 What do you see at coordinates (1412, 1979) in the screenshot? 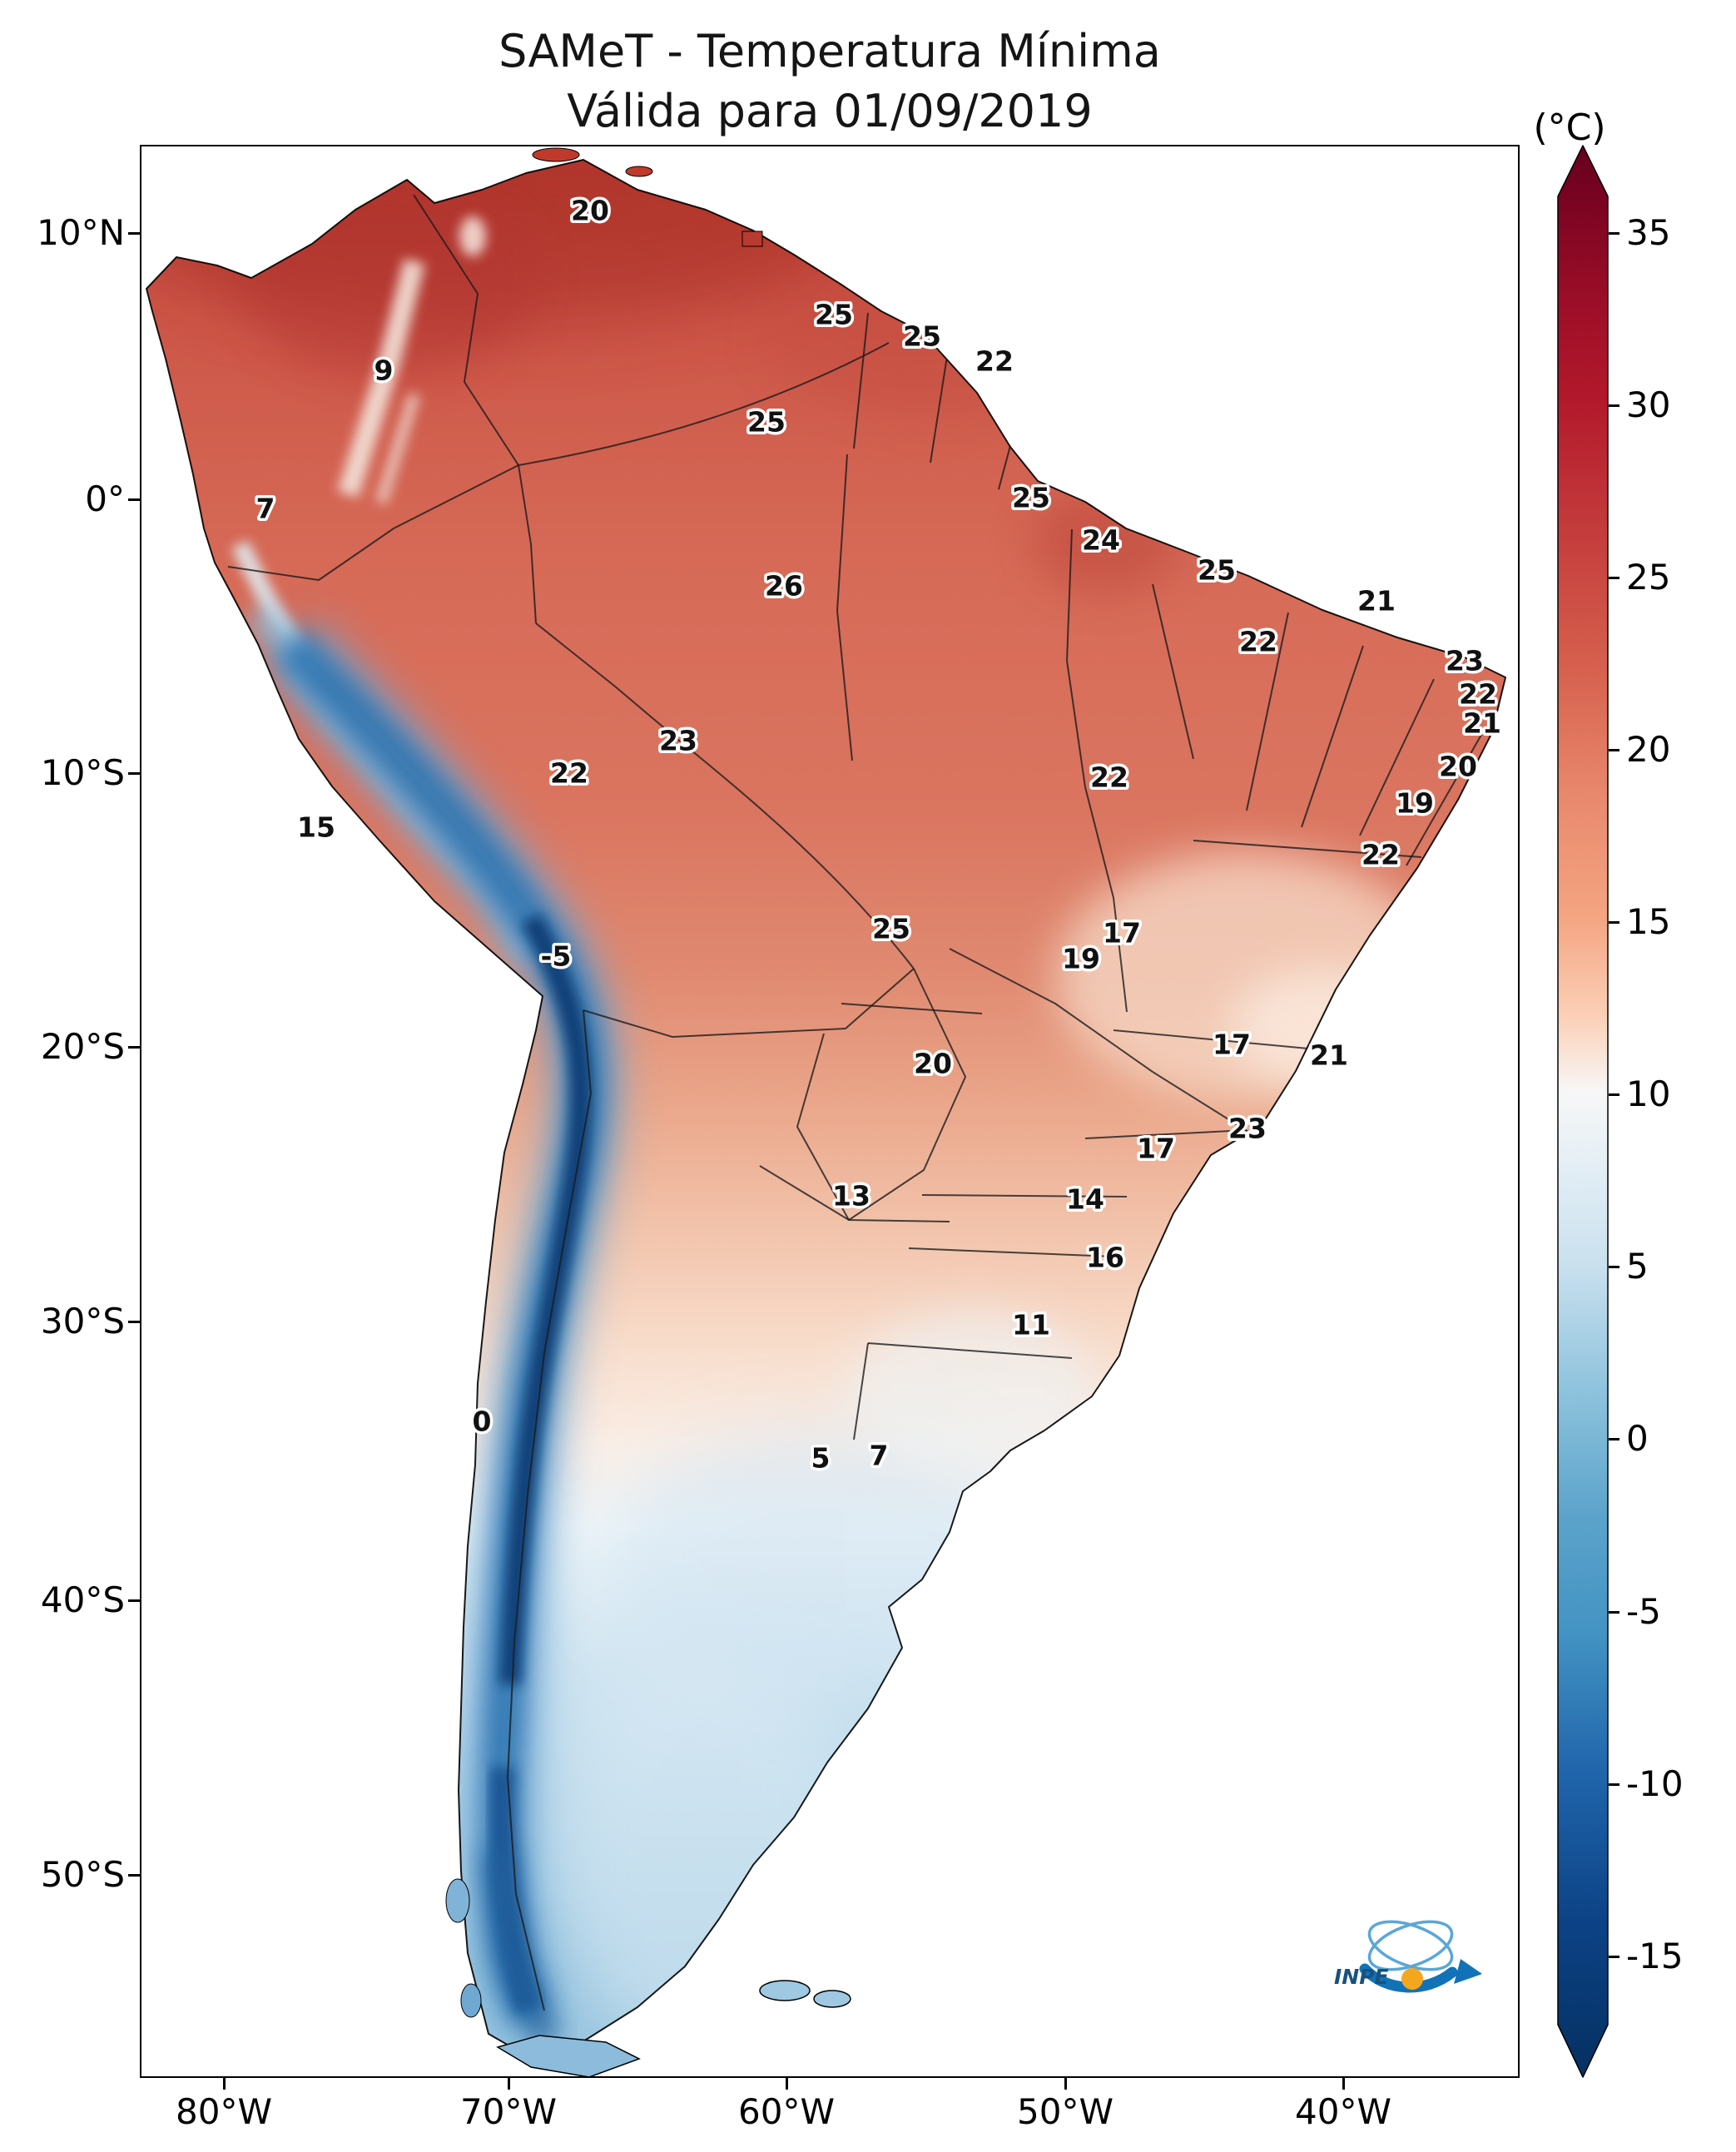
I see `logo-globe-icon` at bounding box center [1412, 1979].